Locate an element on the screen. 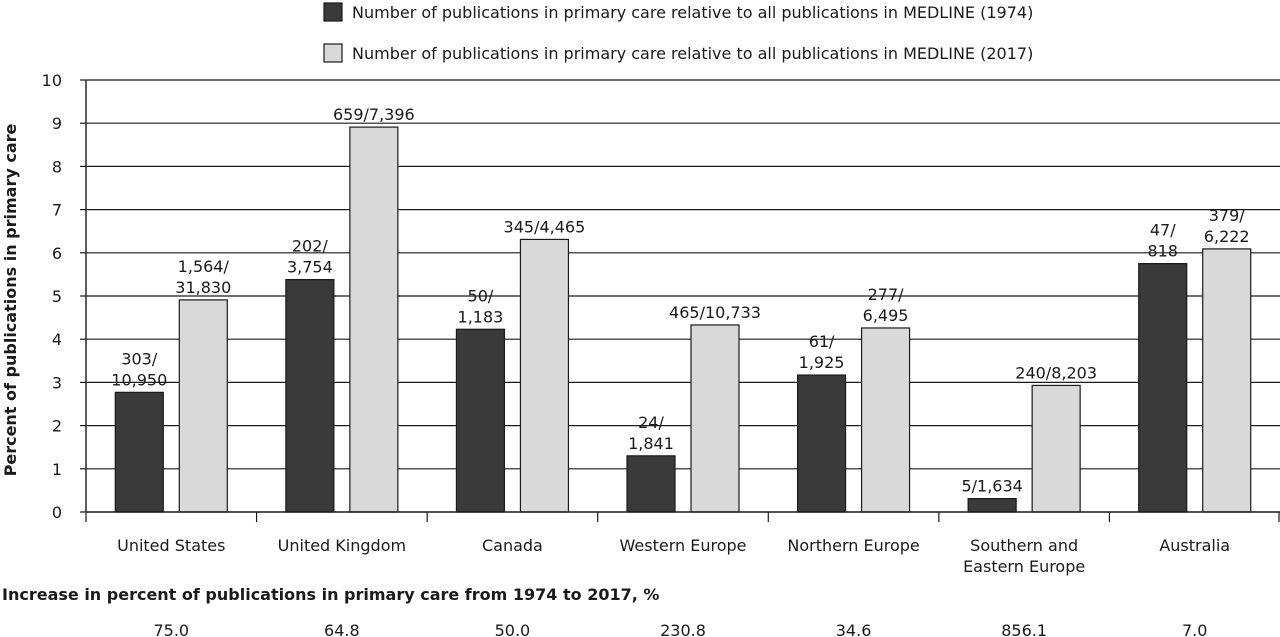  data-label-0-0: 303/ is located at coordinates (139, 358).